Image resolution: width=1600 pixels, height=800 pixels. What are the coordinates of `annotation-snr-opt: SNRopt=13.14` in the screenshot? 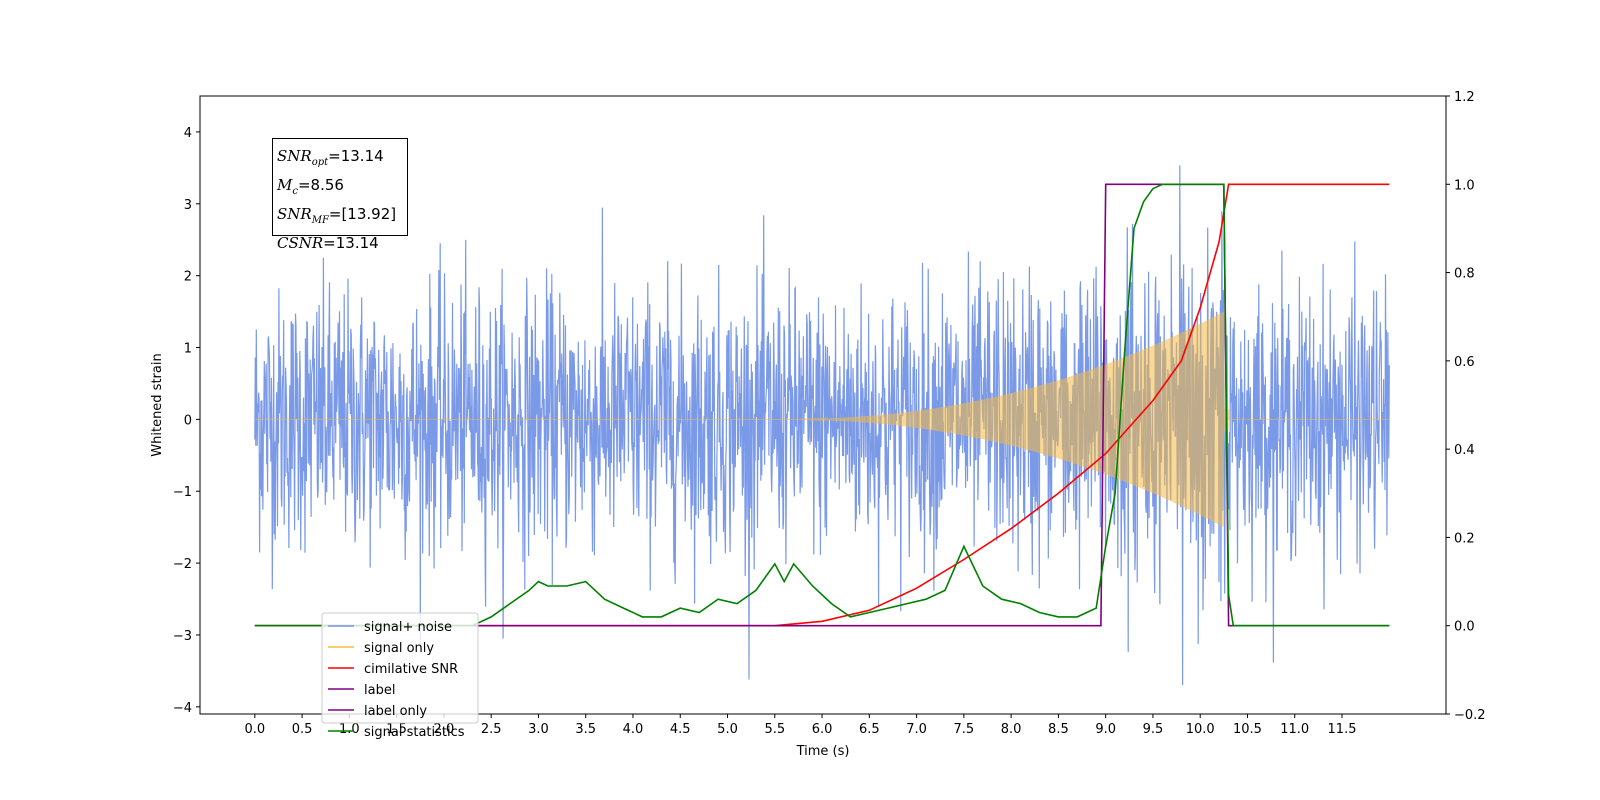 It's located at (330, 157).